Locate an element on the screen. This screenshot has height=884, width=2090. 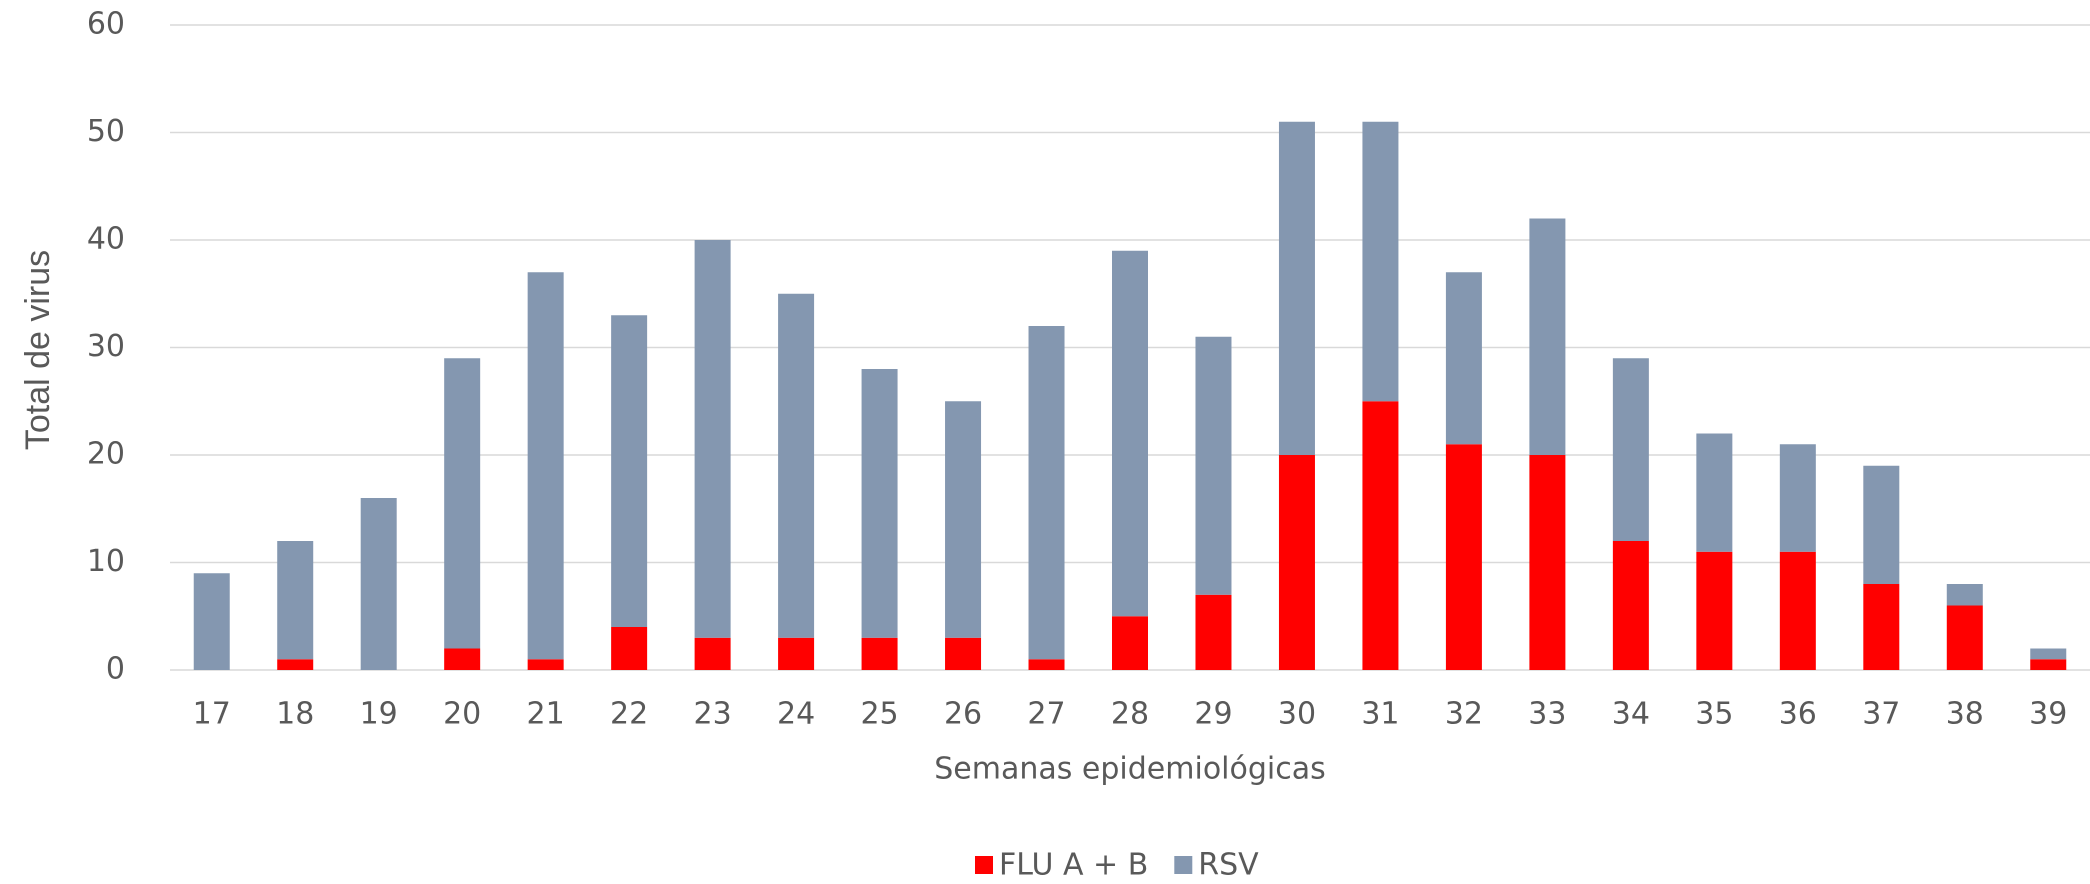
y-tick-label: 10 is located at coordinates (106, 561).